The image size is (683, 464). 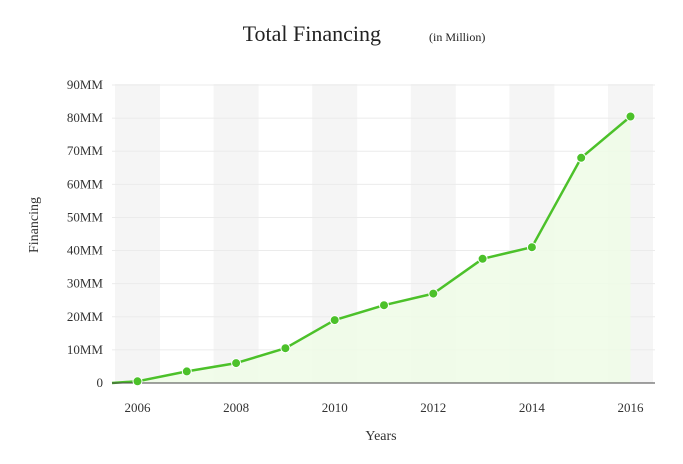 I want to click on x-tick-label: 2008, so click(x=236, y=407).